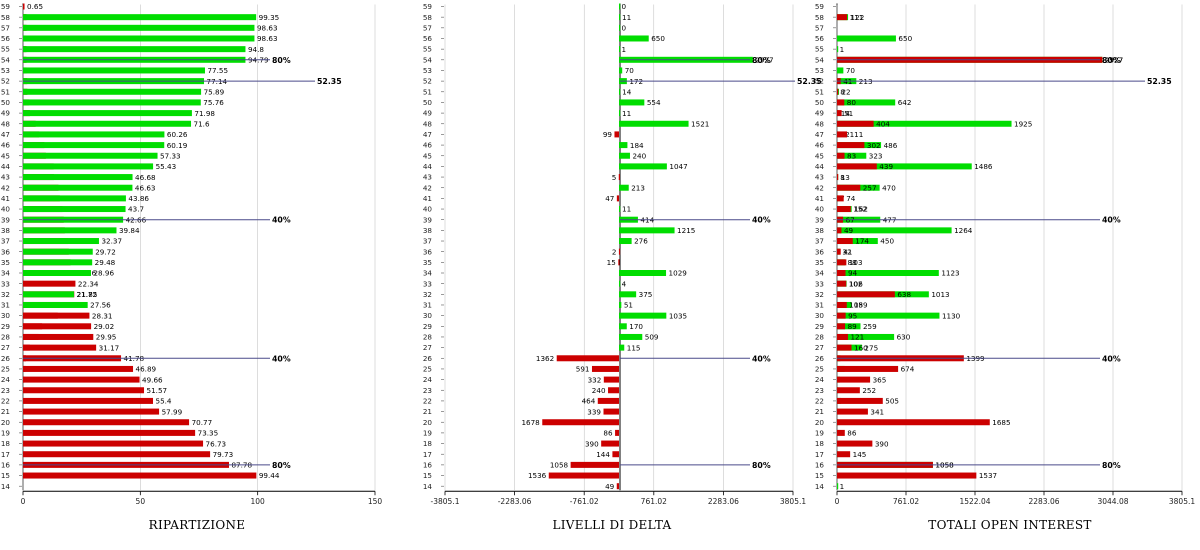 Image resolution: width=1200 pixels, height=550 pixels. I want to click on y-tick-label-ripartizione: 54, so click(6, 59).